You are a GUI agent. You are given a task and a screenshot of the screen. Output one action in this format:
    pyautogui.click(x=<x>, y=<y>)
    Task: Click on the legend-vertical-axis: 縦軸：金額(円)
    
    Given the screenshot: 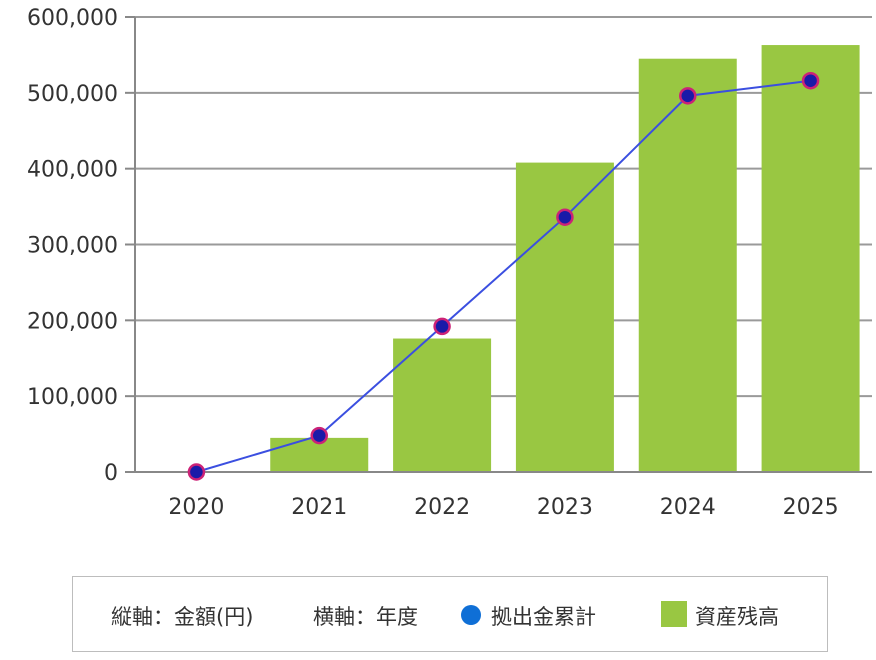 What is the action you would take?
    pyautogui.click(x=182, y=617)
    